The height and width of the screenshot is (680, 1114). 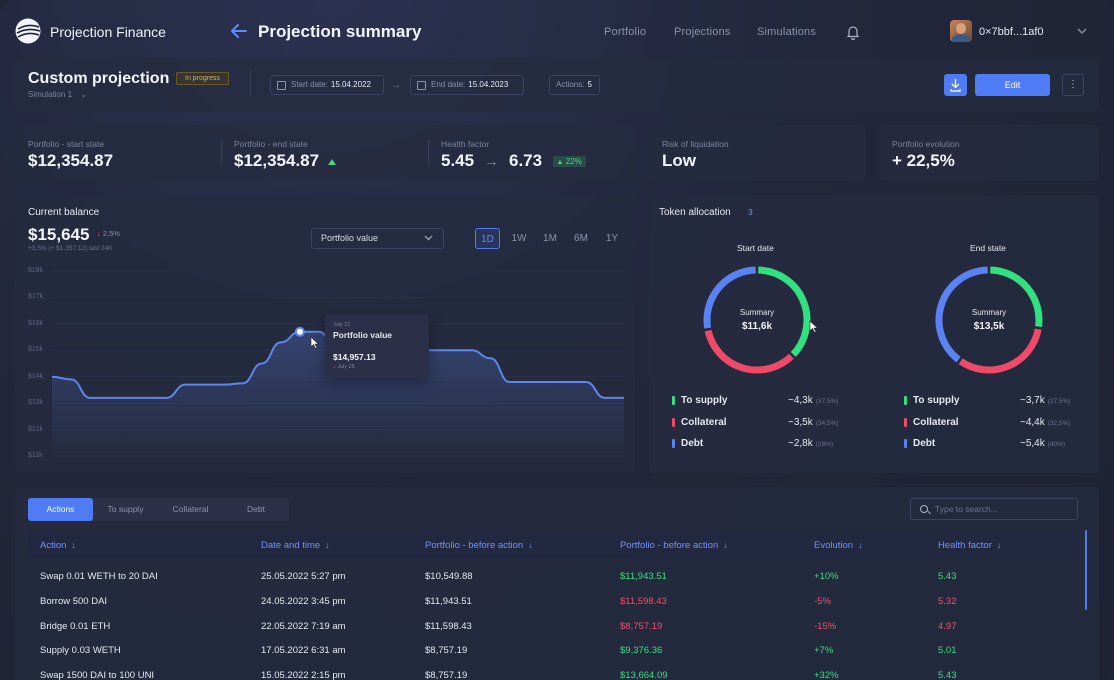 What do you see at coordinates (969, 545) in the screenshot?
I see `header-health-factor: Health factor ↓` at bounding box center [969, 545].